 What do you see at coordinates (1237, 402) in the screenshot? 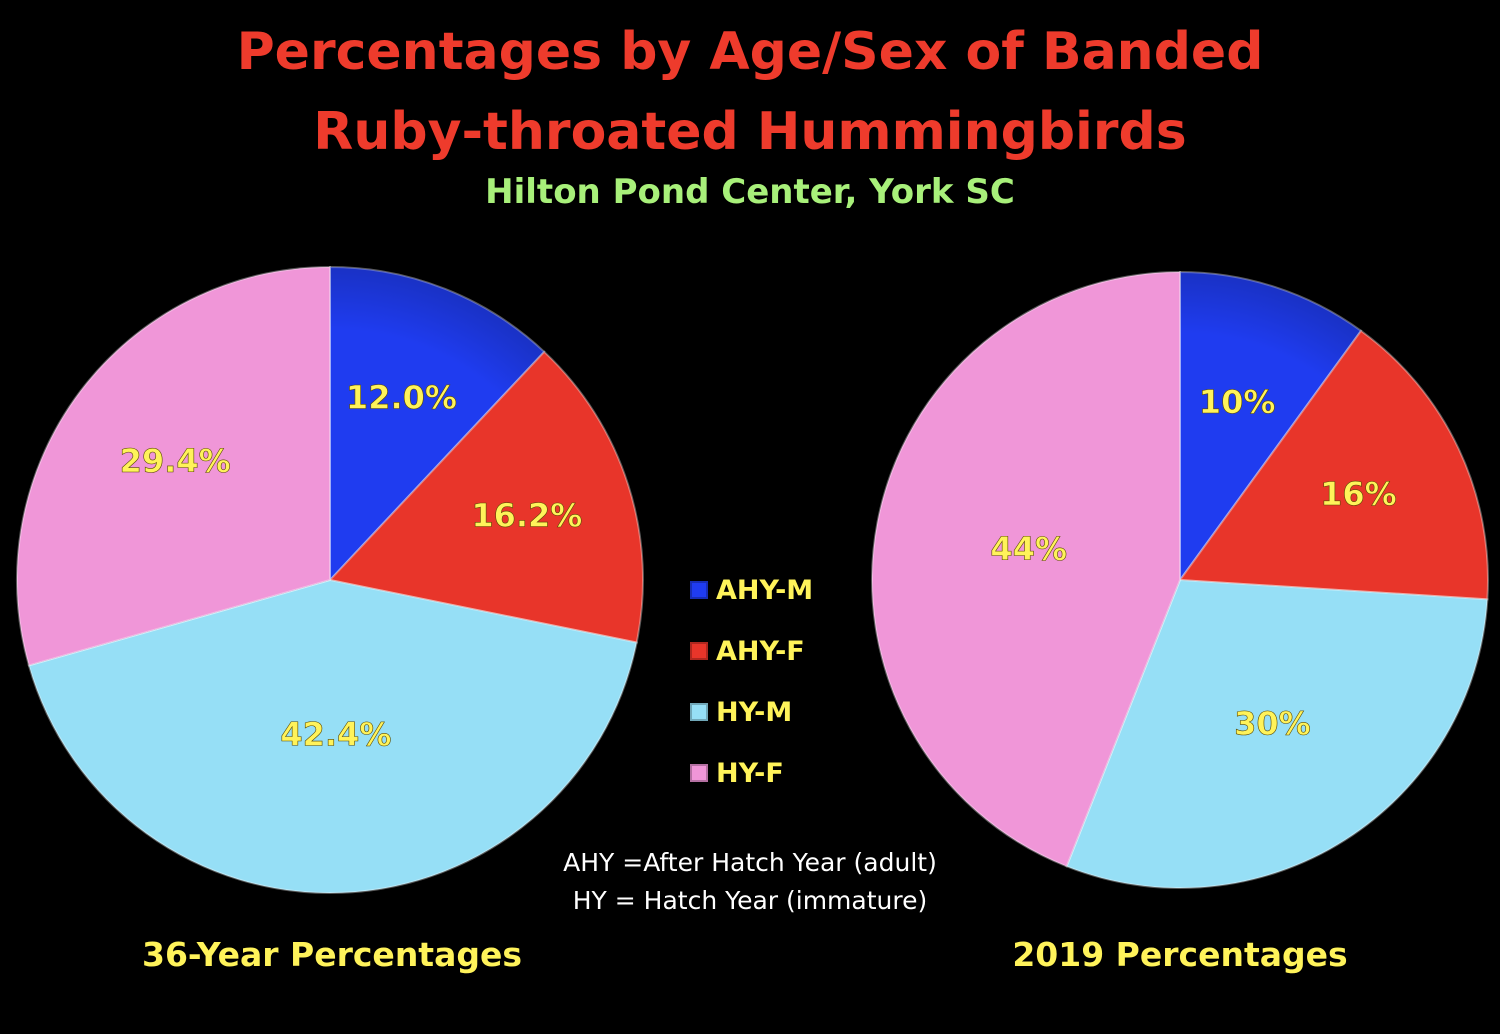
I see `pie-1-label-ahy-m: 10%` at bounding box center [1237, 402].